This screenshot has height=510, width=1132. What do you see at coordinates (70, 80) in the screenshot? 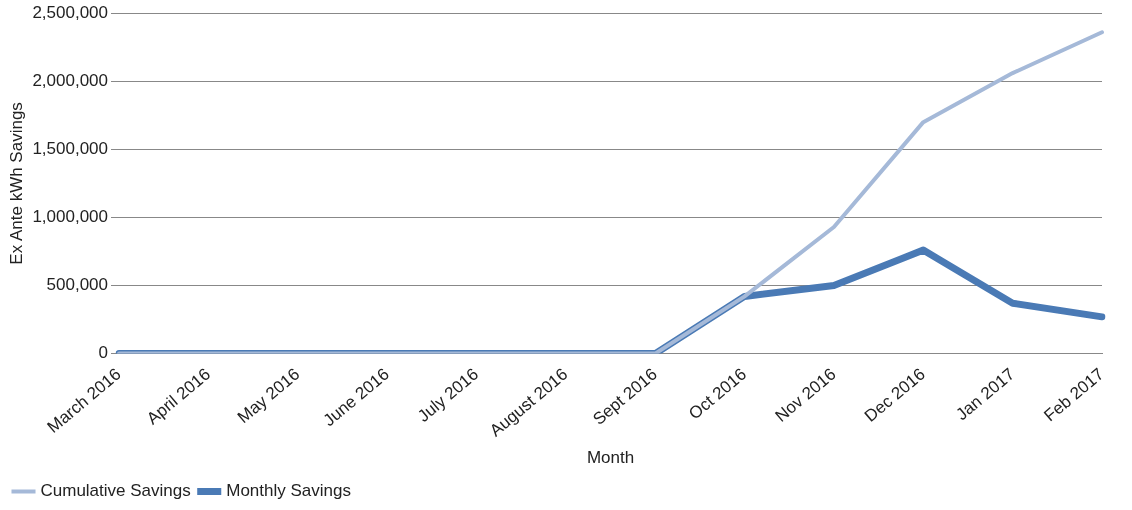
I see `y-tick-label: 2,000,000` at bounding box center [70, 80].